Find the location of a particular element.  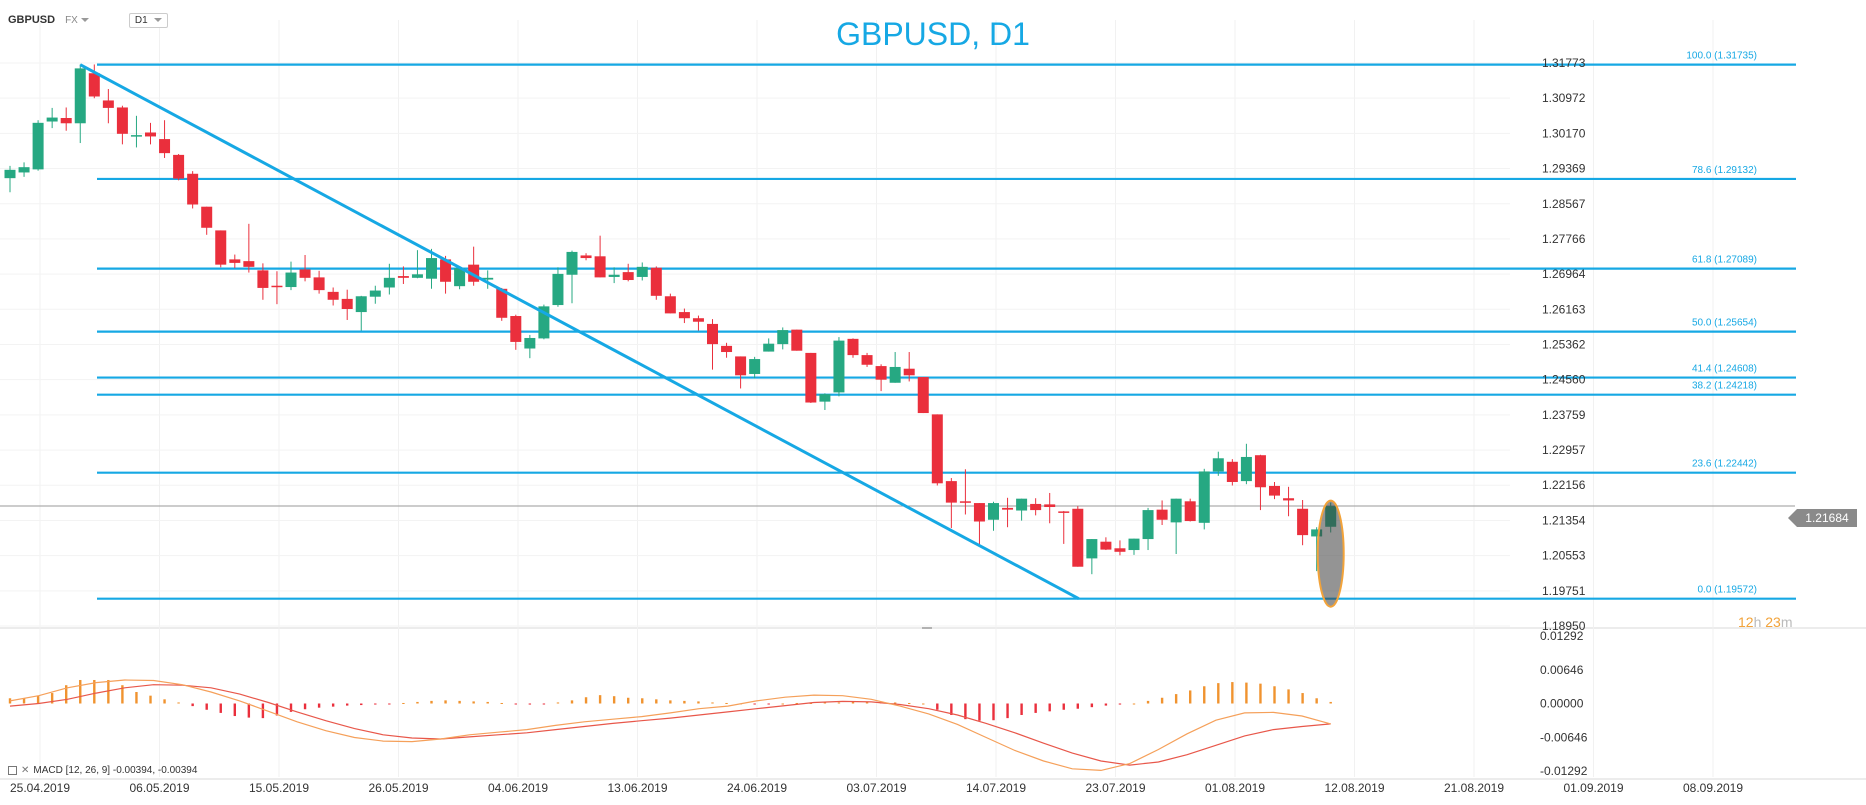

fib-level-label: 0.0 (1.19572) is located at coordinates (1728, 590).